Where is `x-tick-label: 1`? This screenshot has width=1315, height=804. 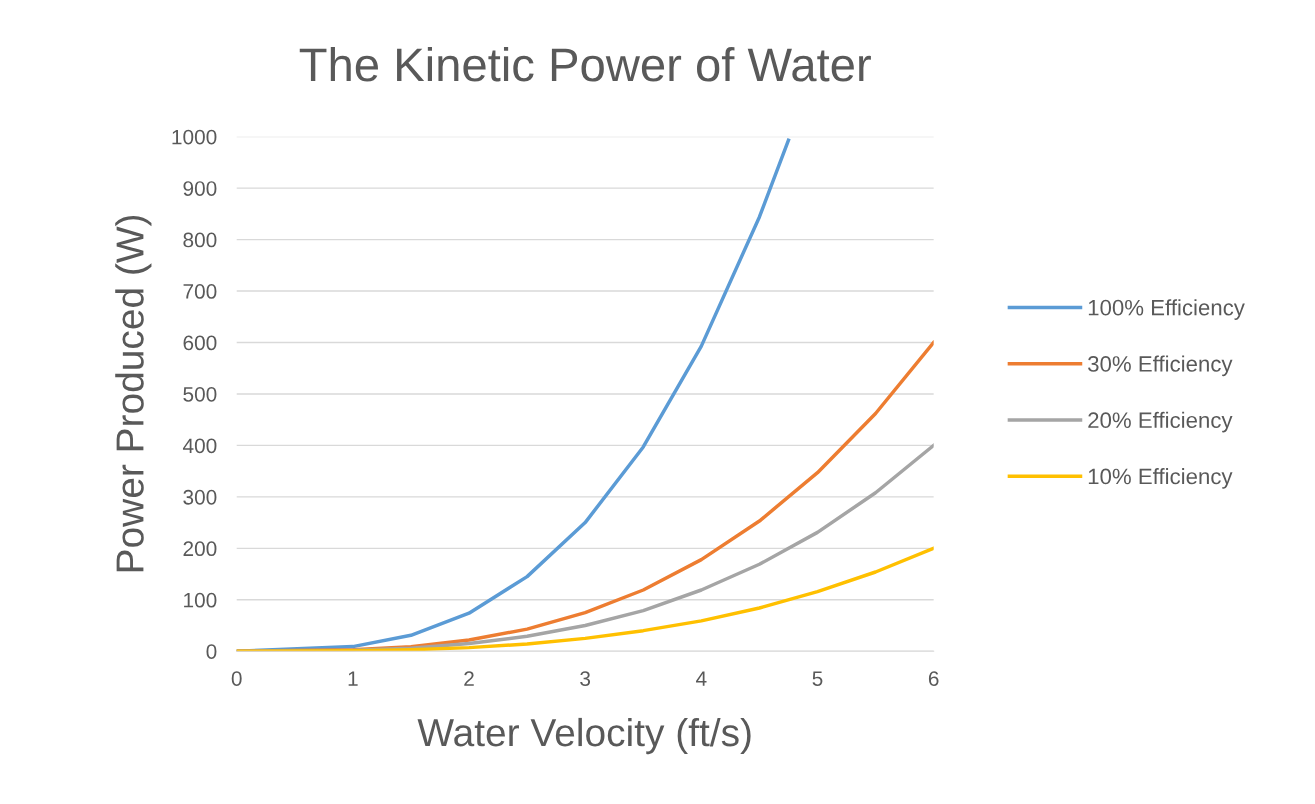 x-tick-label: 1 is located at coordinates (353, 678).